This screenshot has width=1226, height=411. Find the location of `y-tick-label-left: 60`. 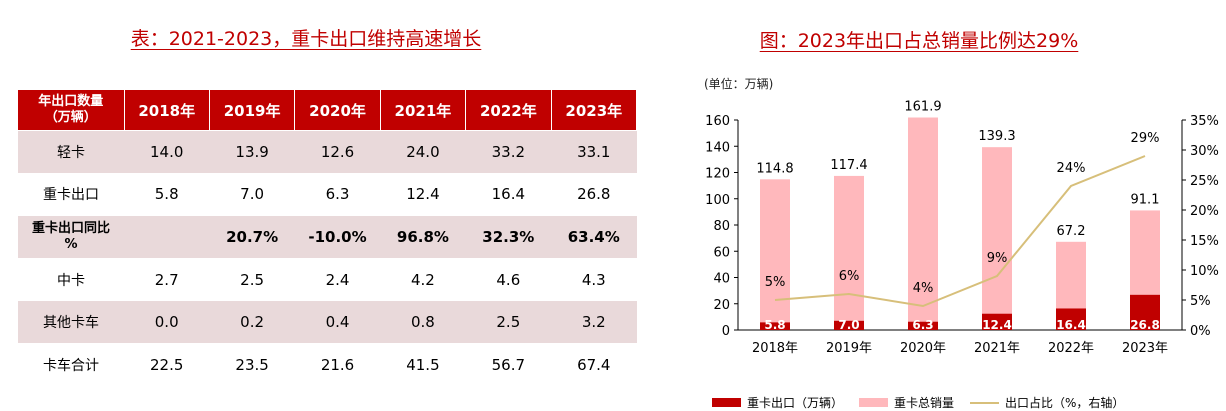

y-tick-label-left: 60 is located at coordinates (721, 252).